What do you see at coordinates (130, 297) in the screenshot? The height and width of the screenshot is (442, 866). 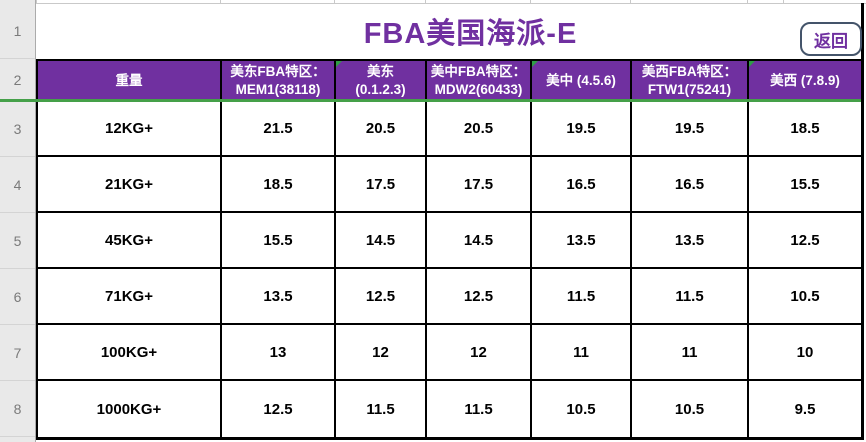 I see `weight-cell: 71KG+` at bounding box center [130, 297].